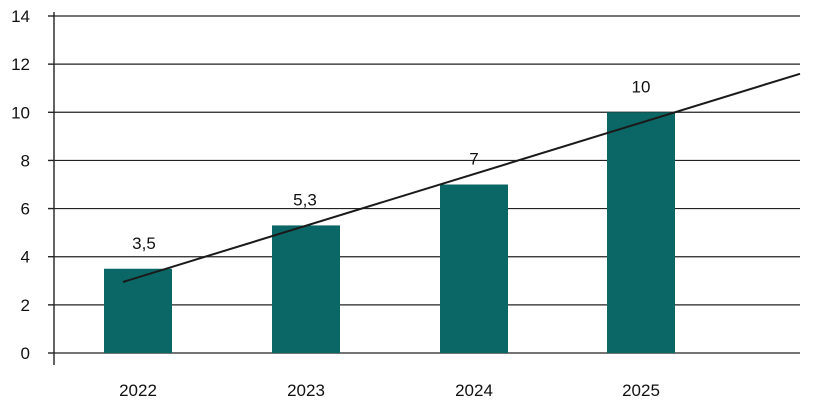 The height and width of the screenshot is (419, 822). Describe the element at coordinates (20, 16) in the screenshot. I see `y-tick-label-14: 14` at that location.